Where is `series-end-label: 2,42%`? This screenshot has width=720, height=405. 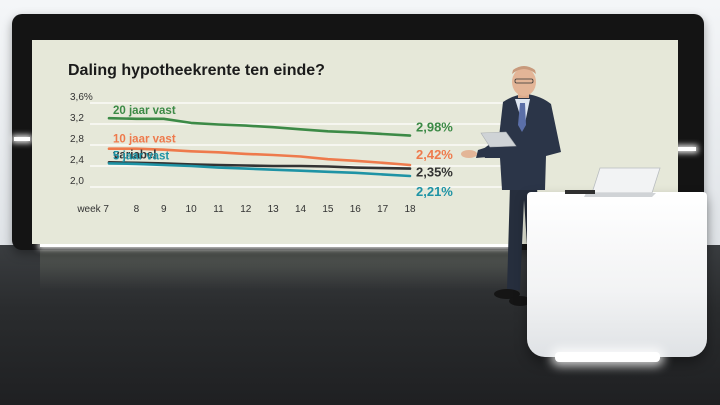 series-end-label: 2,42% is located at coordinates (434, 154).